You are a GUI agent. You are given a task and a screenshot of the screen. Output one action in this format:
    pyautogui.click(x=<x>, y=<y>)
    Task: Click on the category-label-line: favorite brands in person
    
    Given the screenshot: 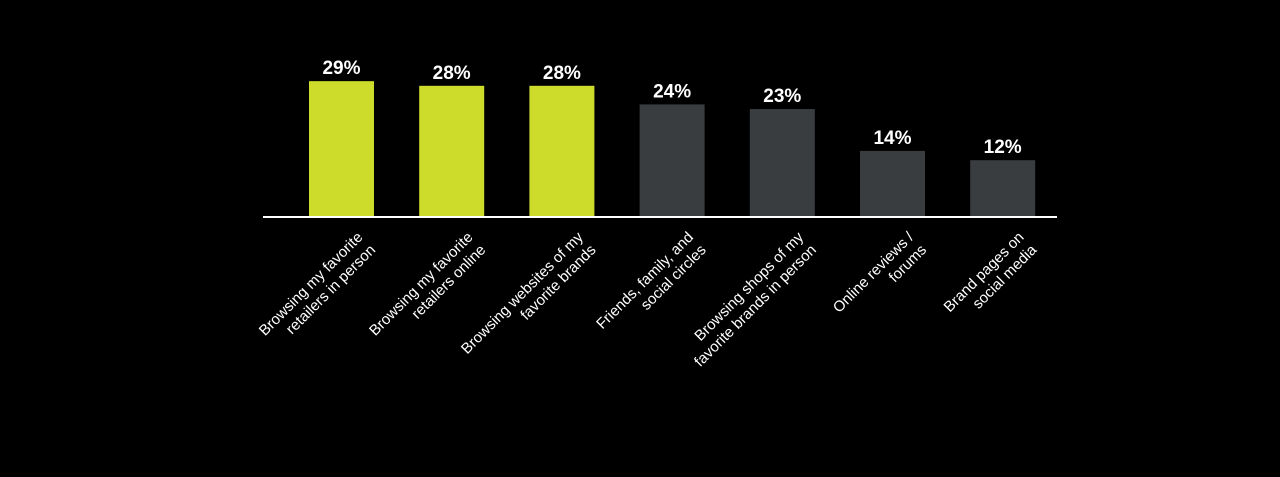 What is the action you would take?
    pyautogui.click(x=755, y=306)
    